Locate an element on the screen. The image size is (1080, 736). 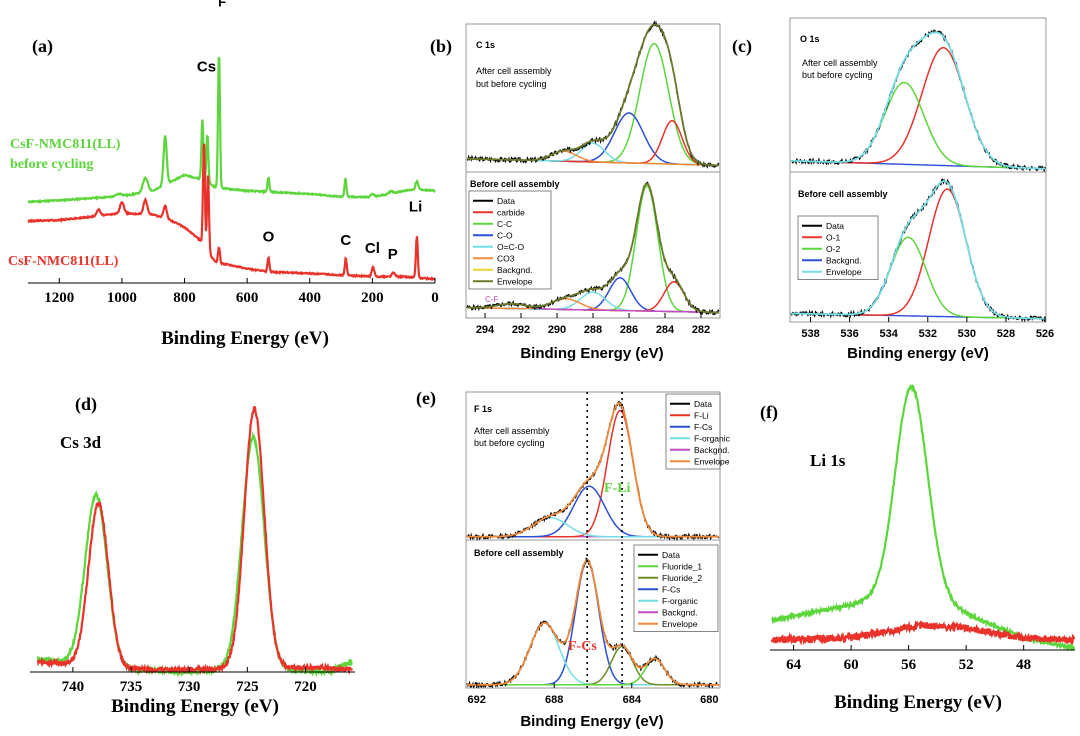
x-tick-label: 286 is located at coordinates (629, 330).